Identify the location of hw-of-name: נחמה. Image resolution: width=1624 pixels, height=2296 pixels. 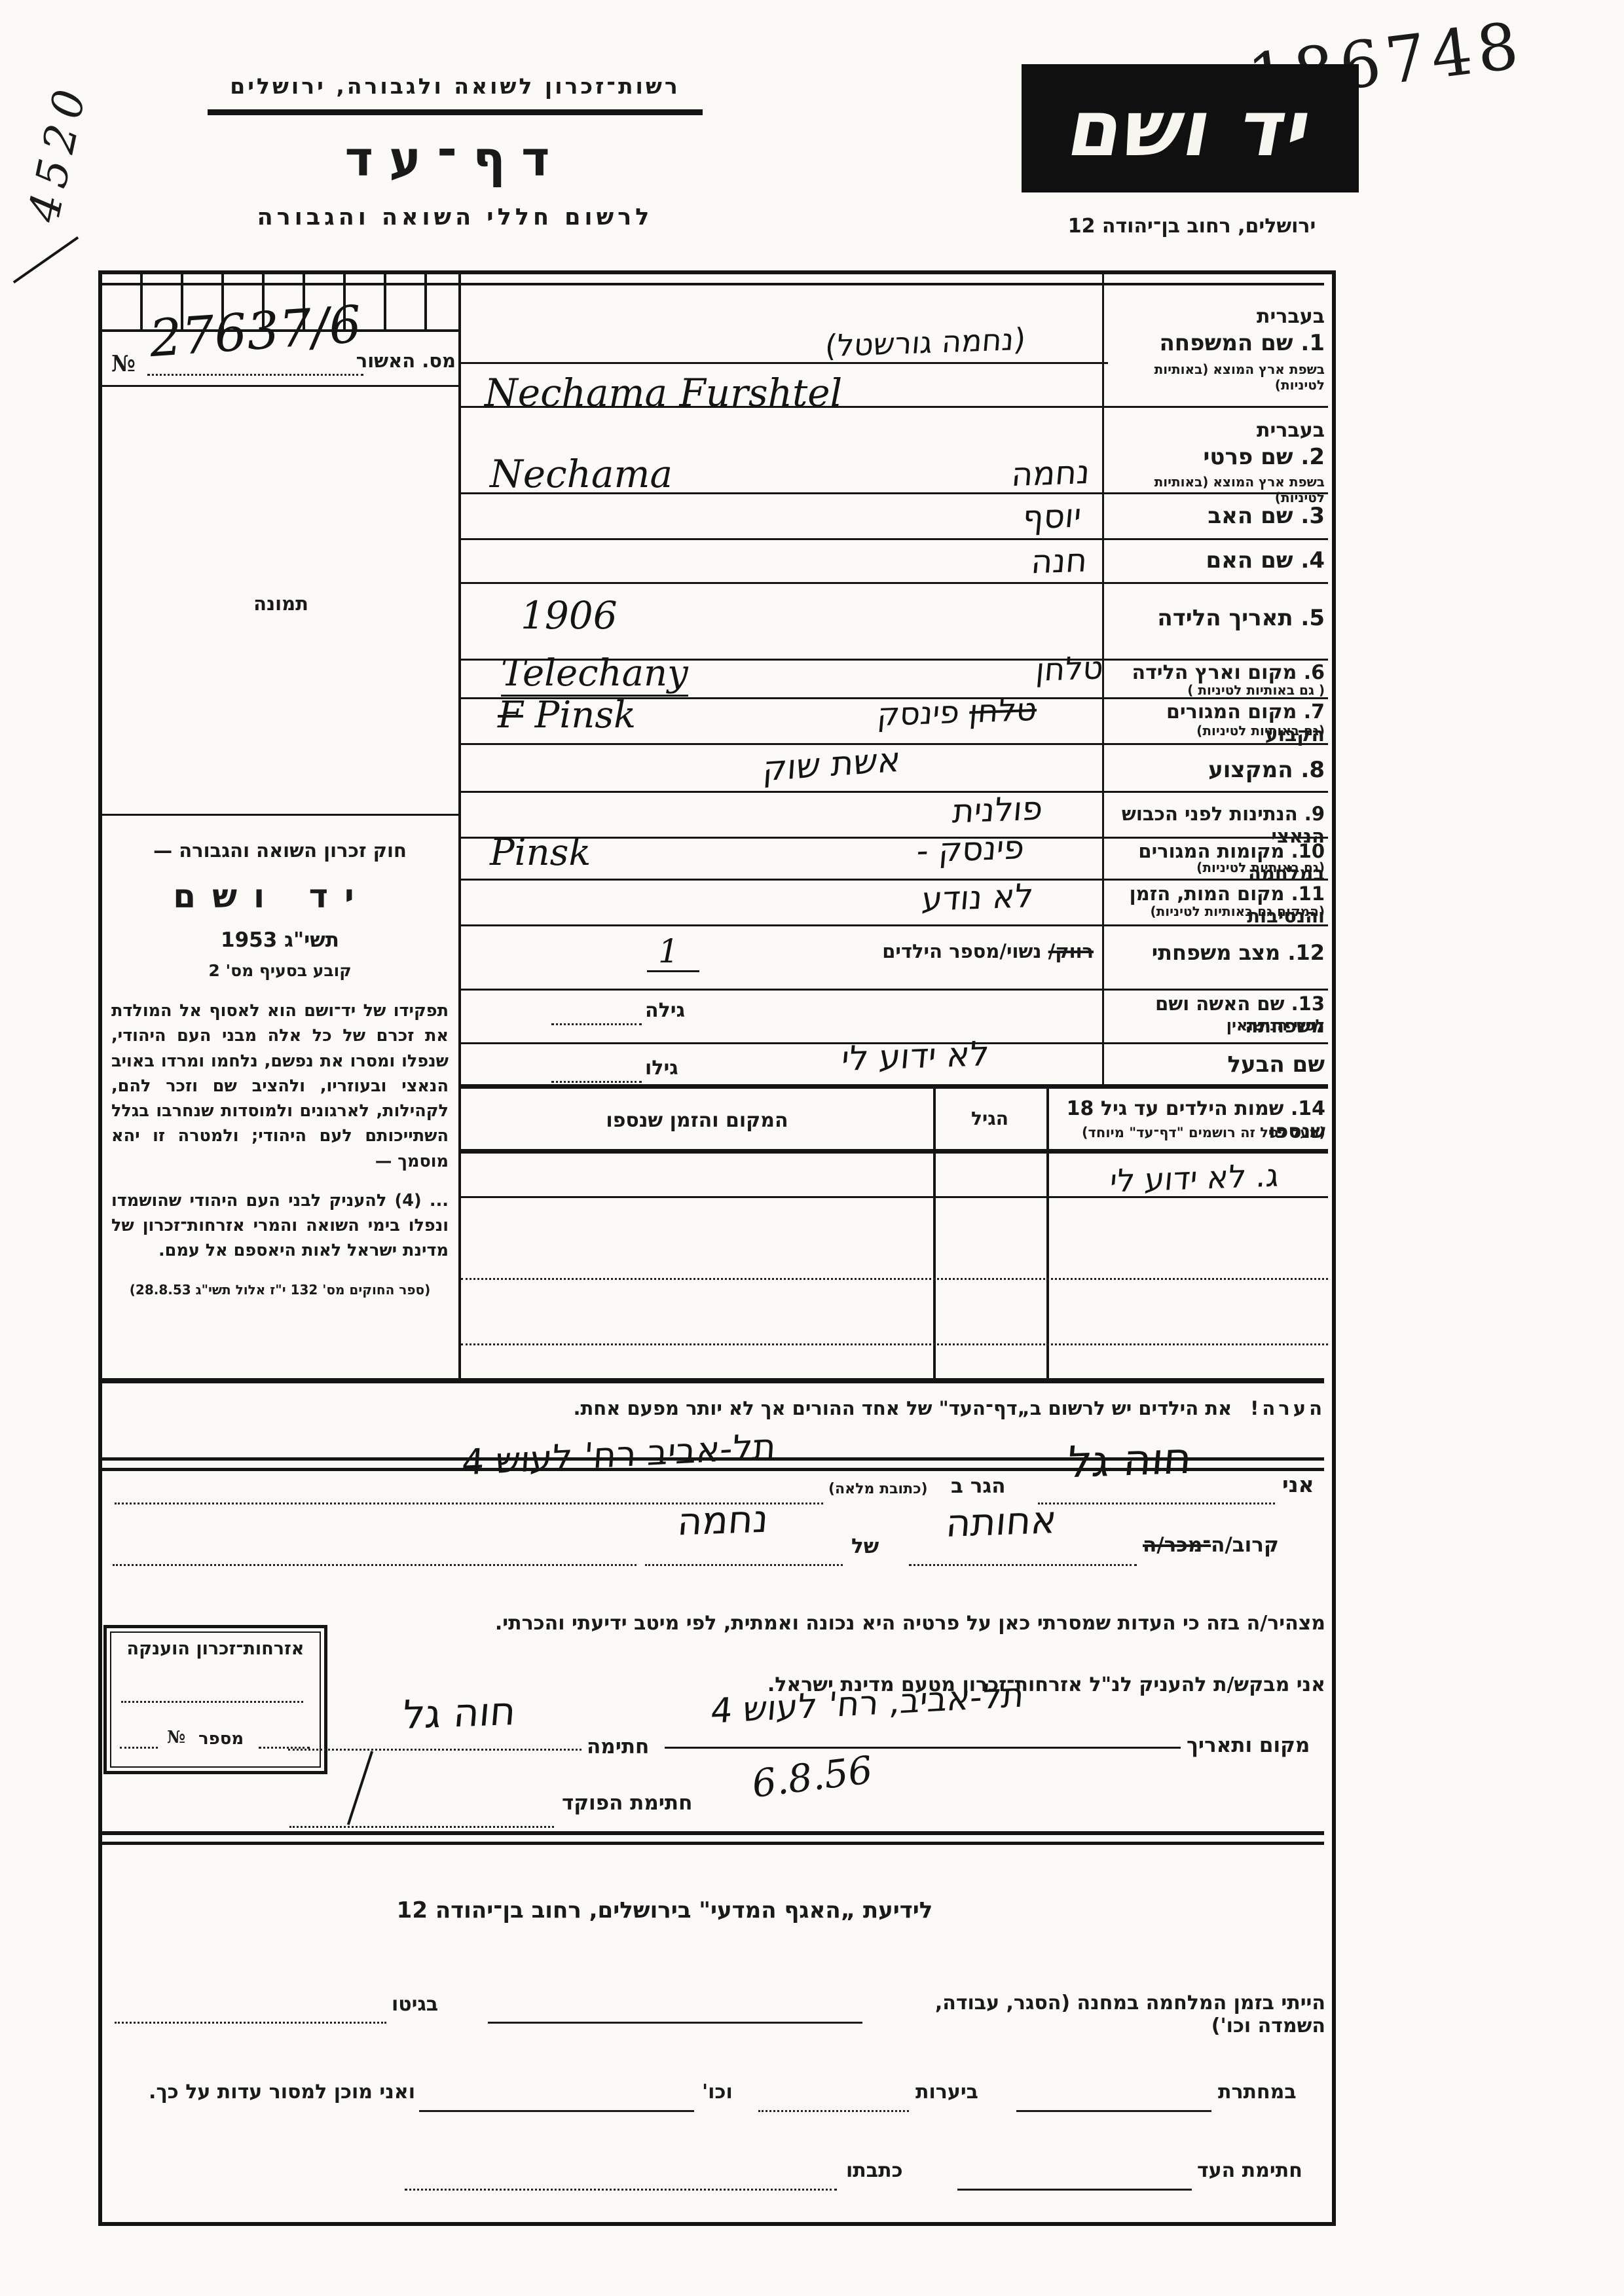
(723, 1520).